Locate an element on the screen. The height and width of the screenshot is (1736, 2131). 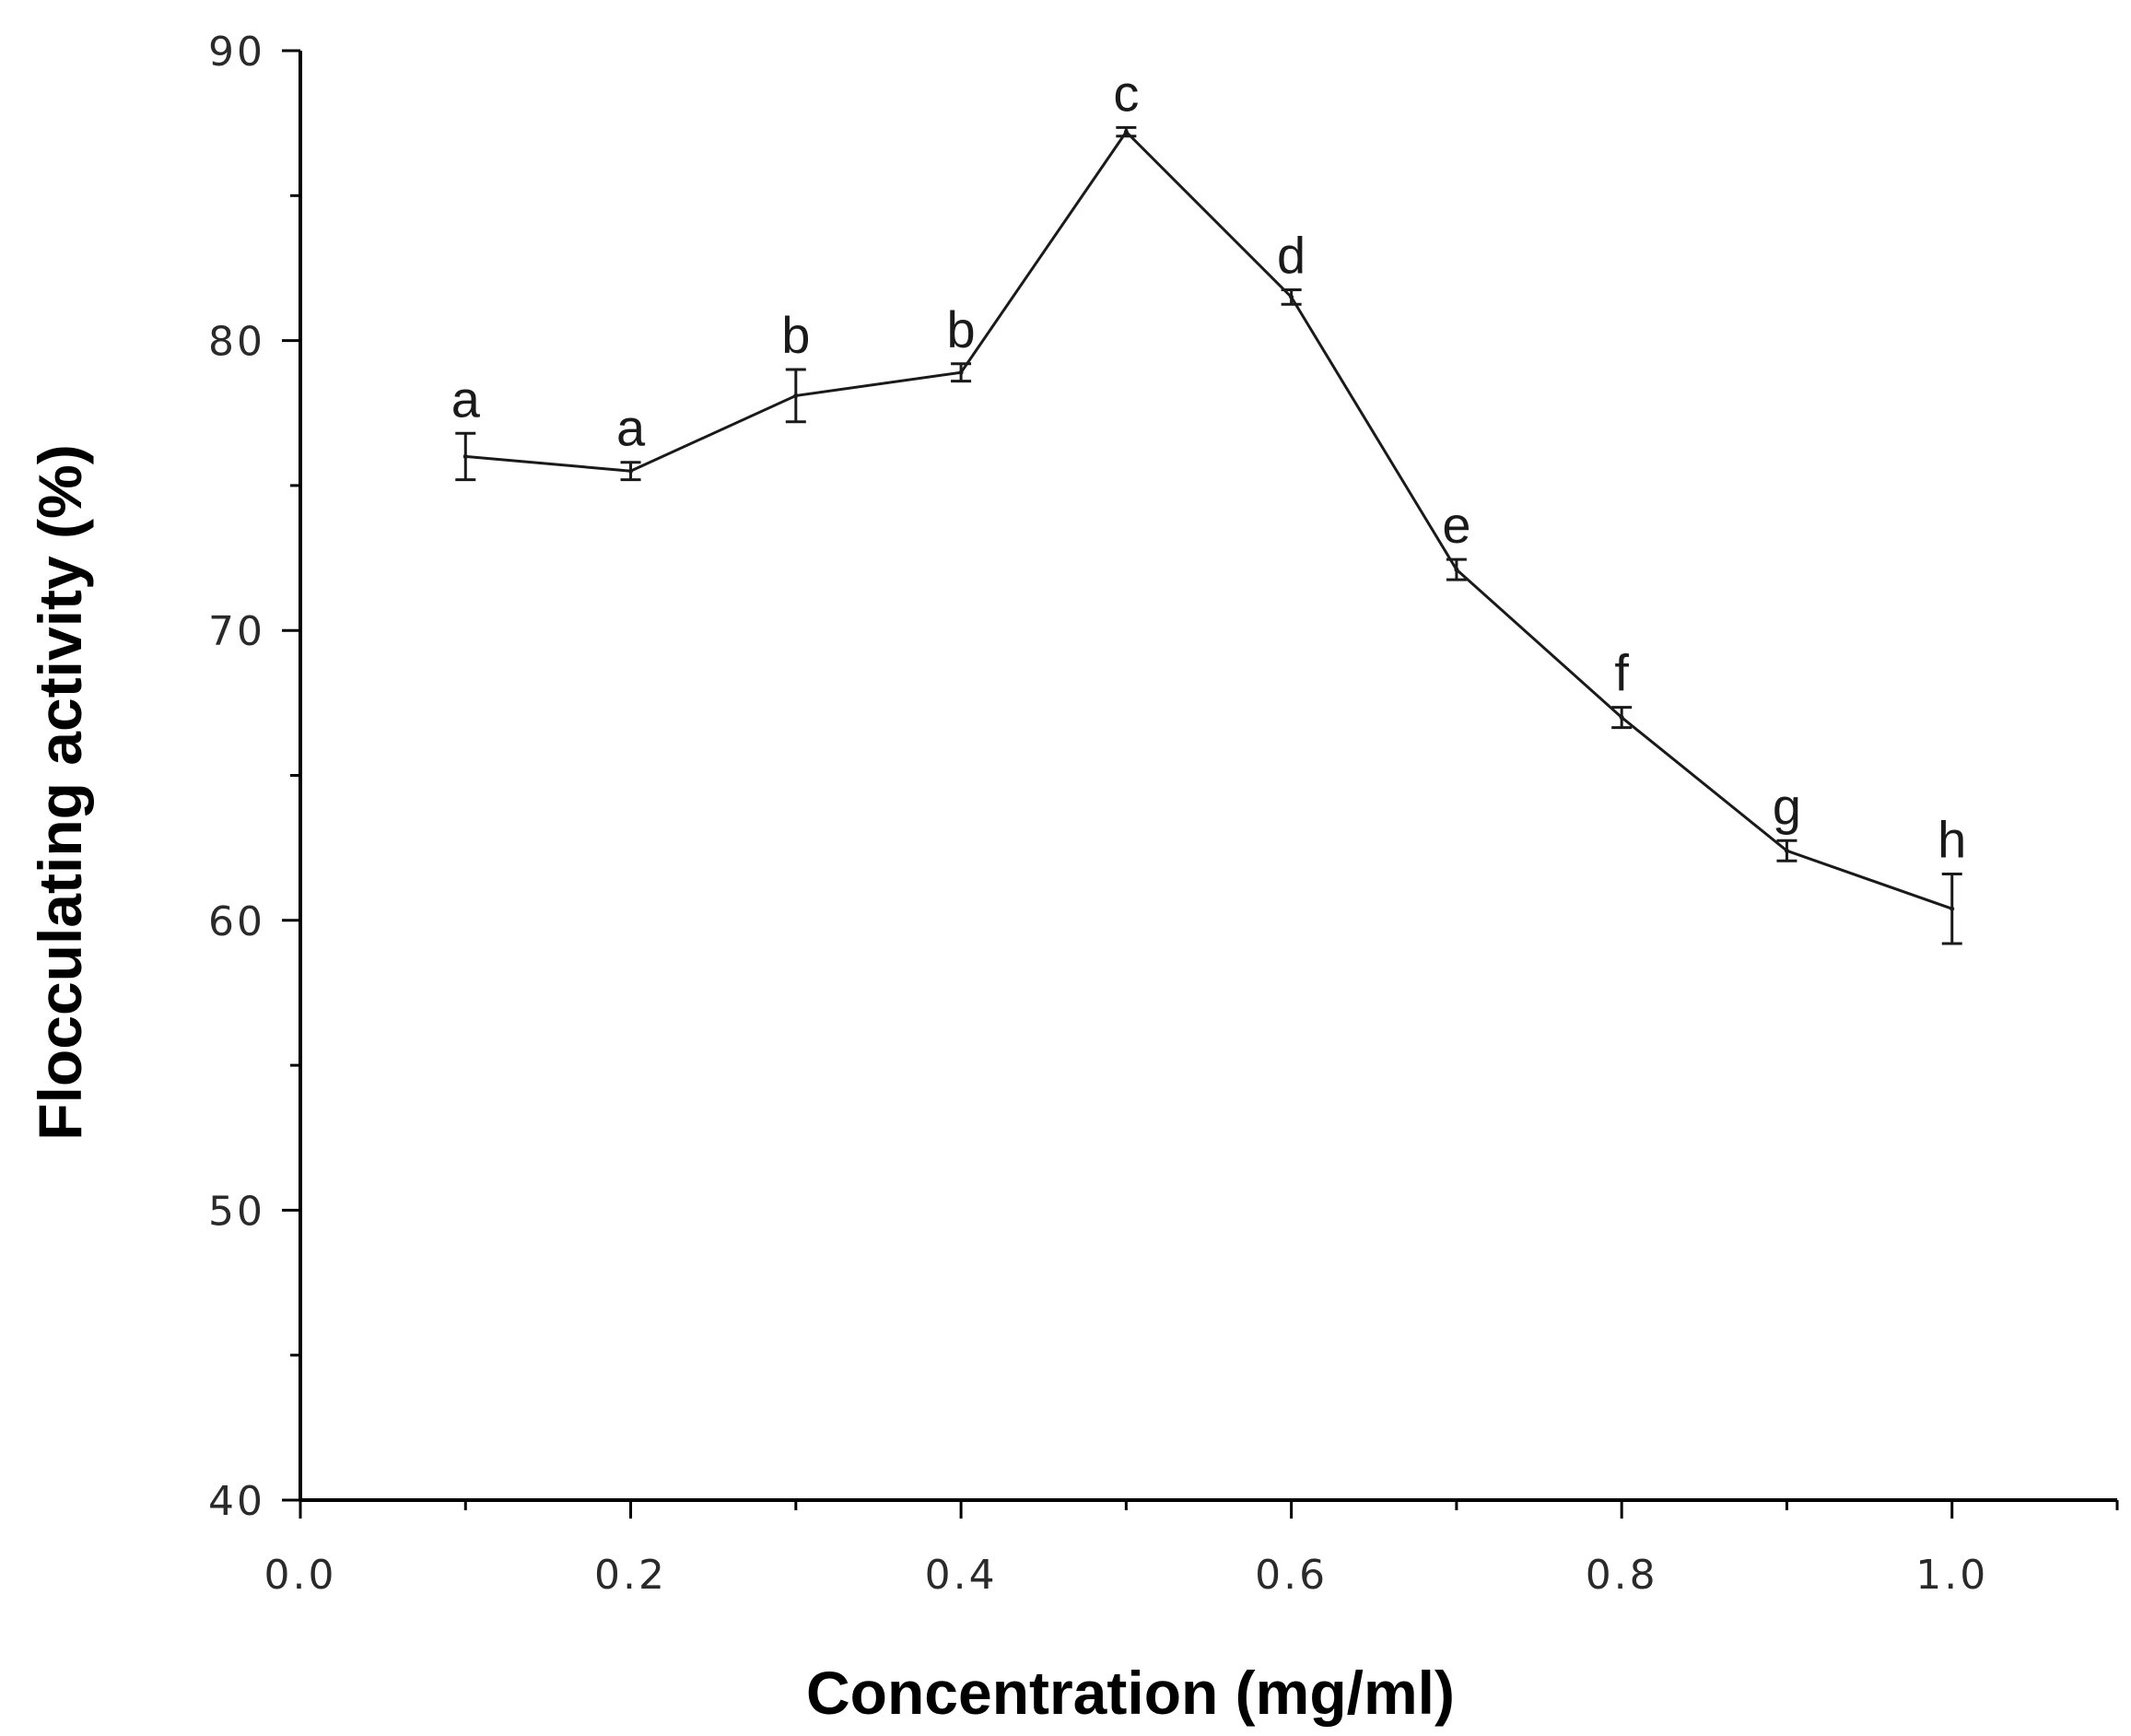
y-tick-label: 80 is located at coordinates (236, 343).